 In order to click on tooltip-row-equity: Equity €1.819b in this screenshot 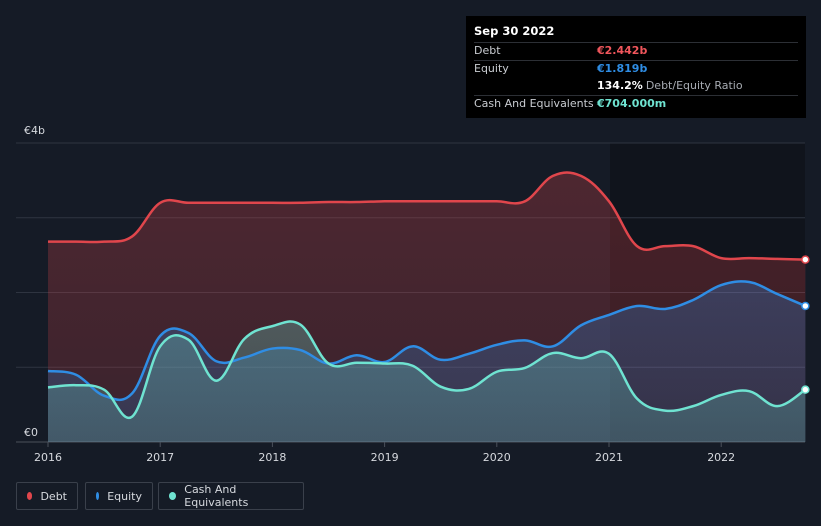, I will do `click(636, 69)`.